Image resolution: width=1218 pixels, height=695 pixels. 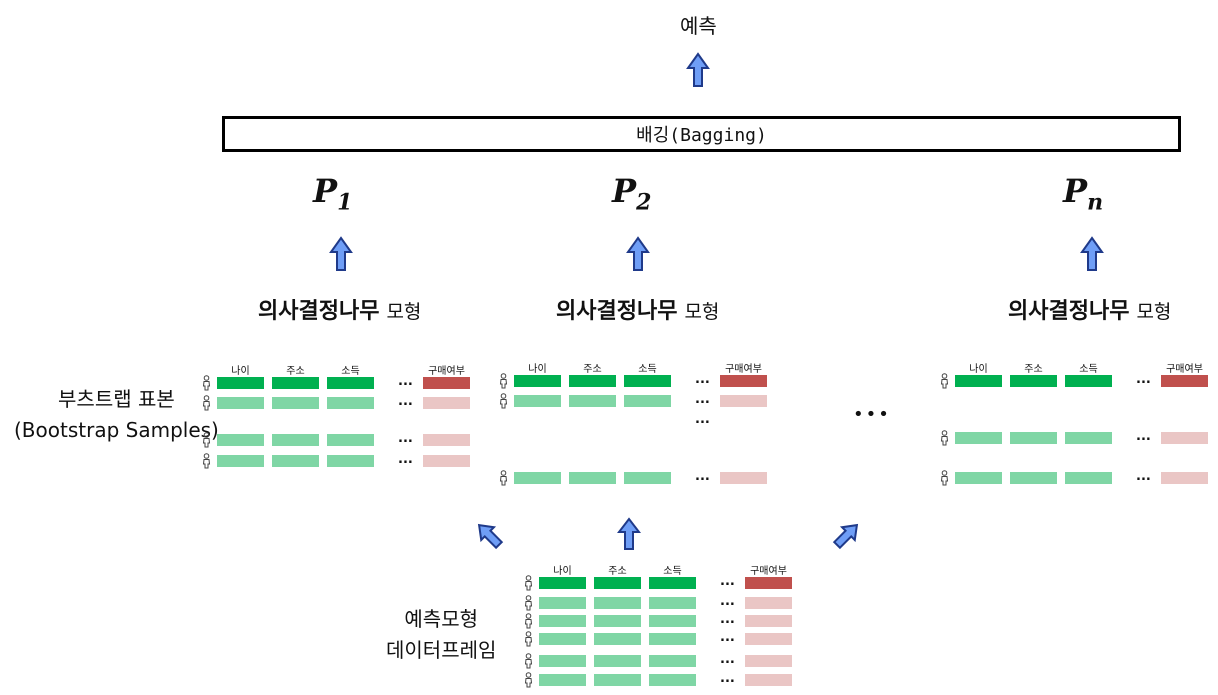 I want to click on dataframe-label: 예측모형 데이터프레임, so click(x=441, y=634).